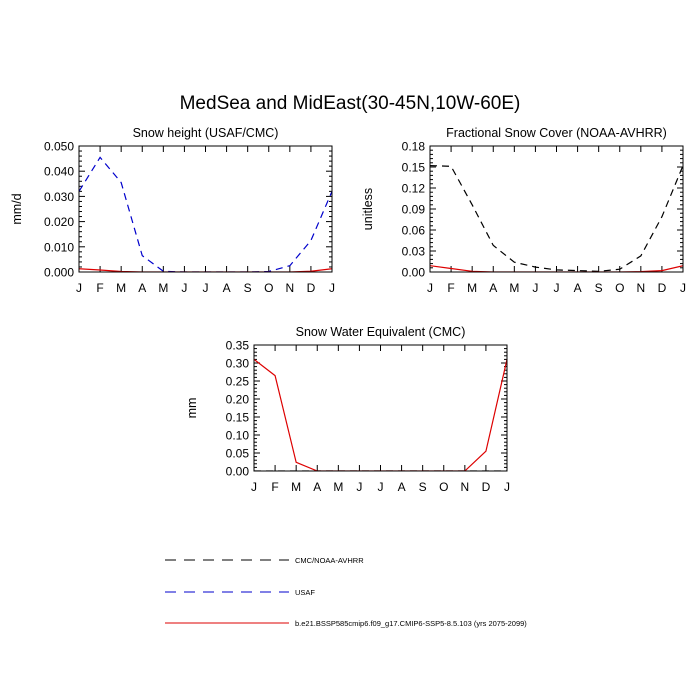 This screenshot has width=700, height=700. What do you see at coordinates (238, 400) in the screenshot?
I see `y-tick-label: 0.20` at bounding box center [238, 400].